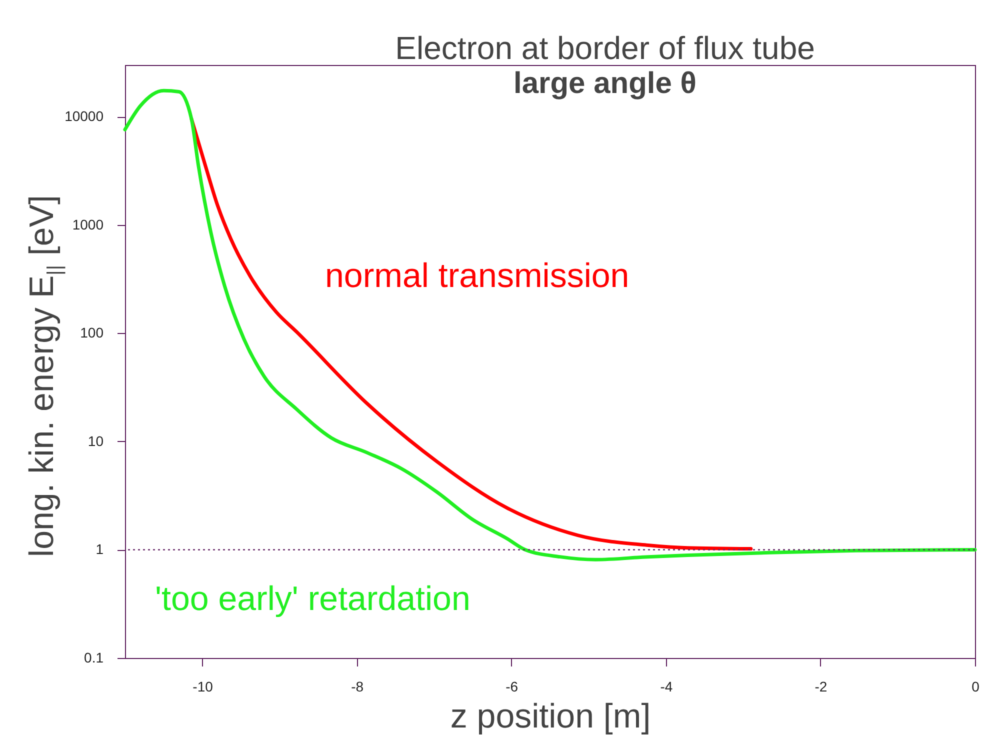 The width and height of the screenshot is (990, 736). What do you see at coordinates (512, 686) in the screenshot?
I see `x-tick-label: -6` at bounding box center [512, 686].